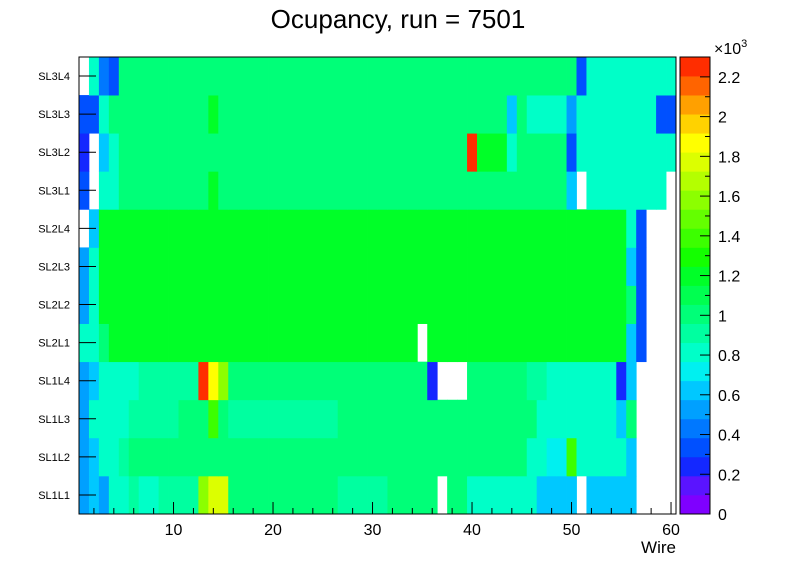 The height and width of the screenshot is (572, 796). What do you see at coordinates (422, 530) in the screenshot?
I see `x-axis-tick-labels: 10 20 30 40 50 60` at bounding box center [422, 530].